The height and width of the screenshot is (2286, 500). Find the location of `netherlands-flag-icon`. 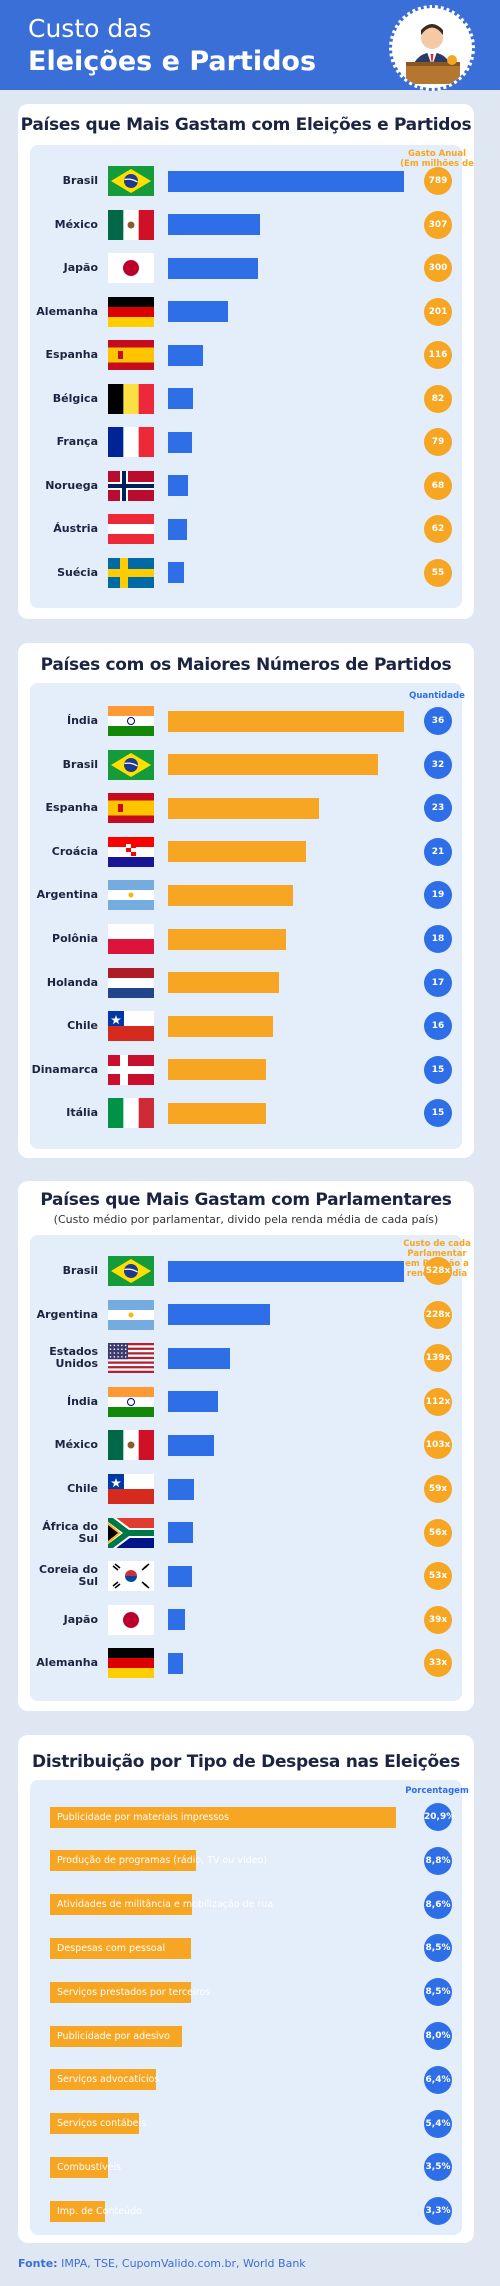

netherlands-flag-icon is located at coordinates (131, 982).